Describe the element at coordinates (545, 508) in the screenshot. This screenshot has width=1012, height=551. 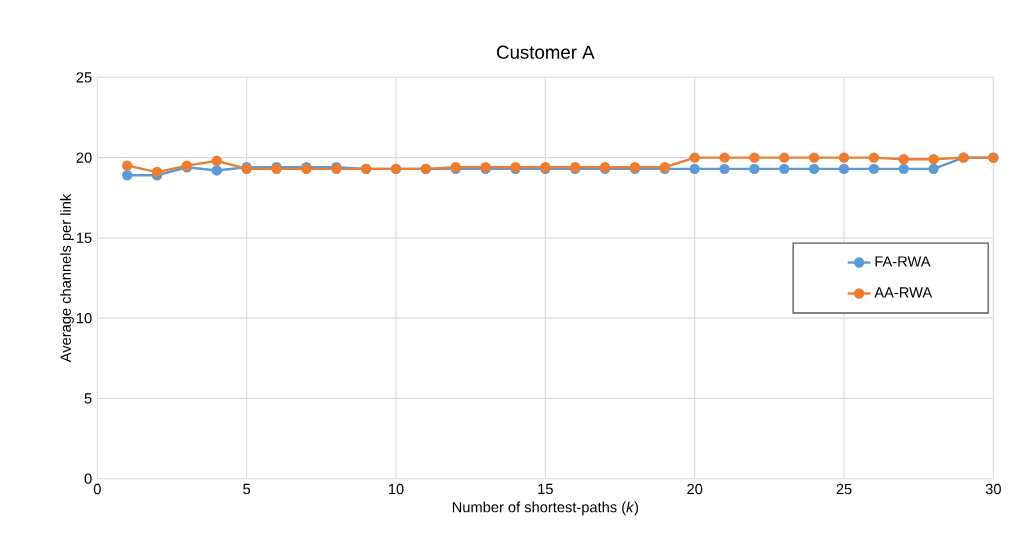
I see `x-axis-title: Number of shortest-paths (k)` at that location.